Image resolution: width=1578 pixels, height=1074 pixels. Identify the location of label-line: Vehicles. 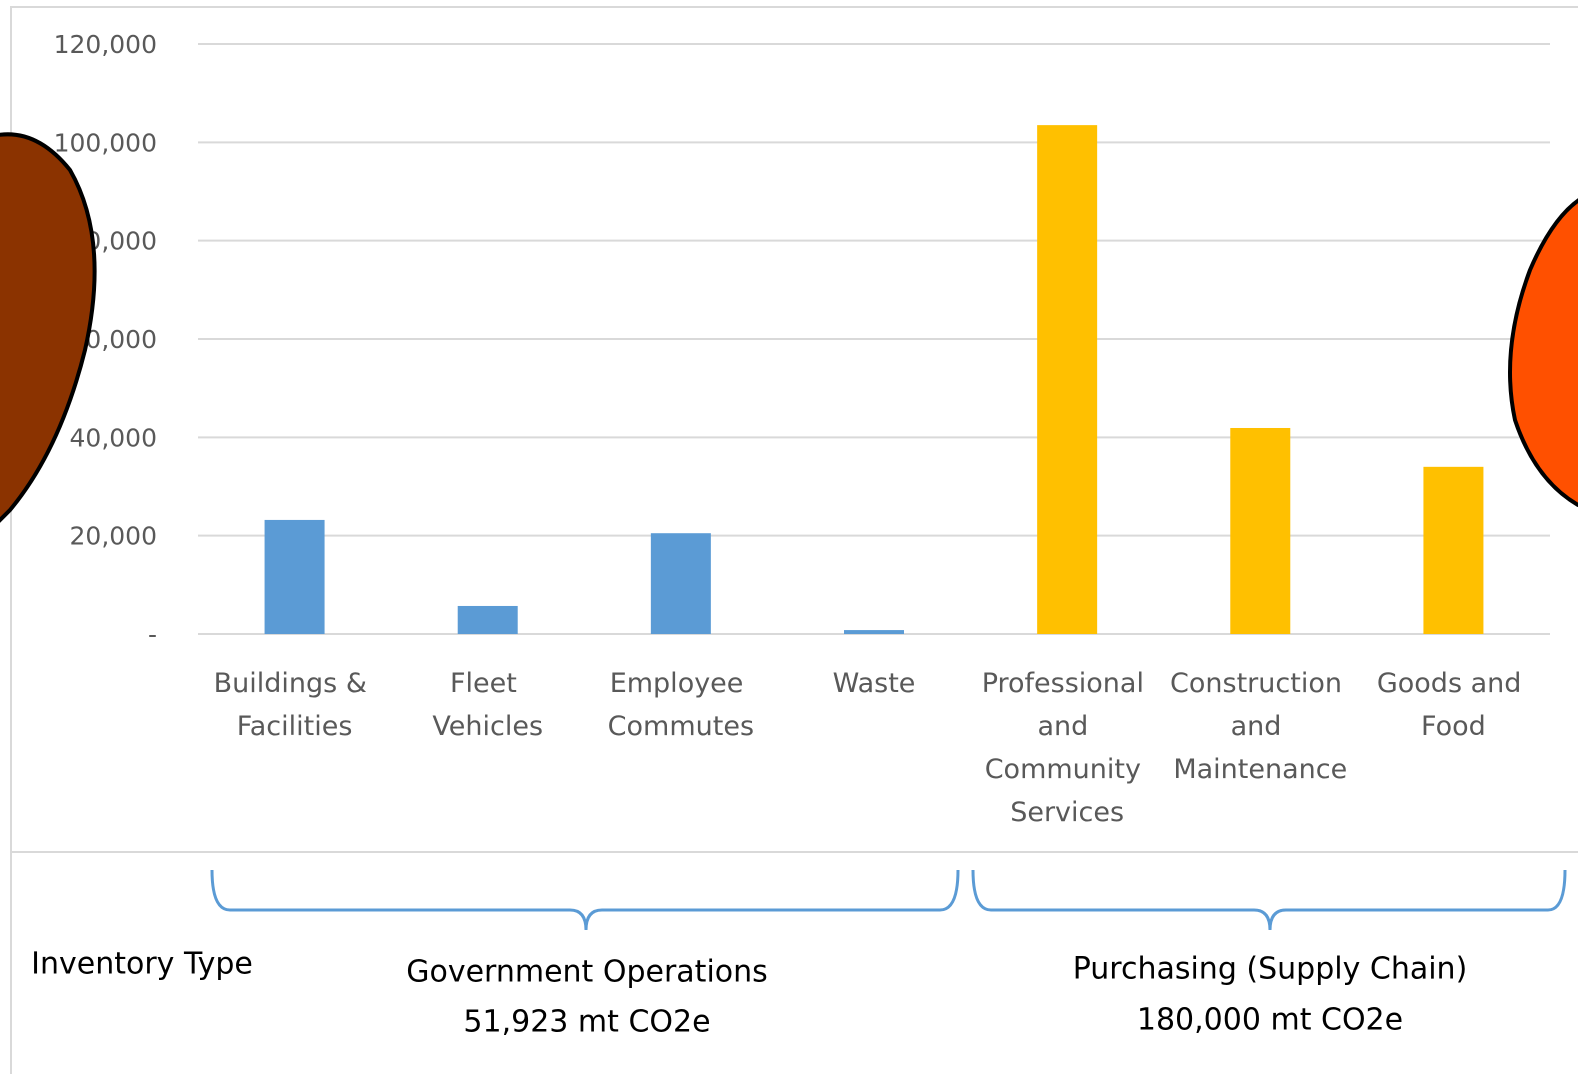
(487, 726).